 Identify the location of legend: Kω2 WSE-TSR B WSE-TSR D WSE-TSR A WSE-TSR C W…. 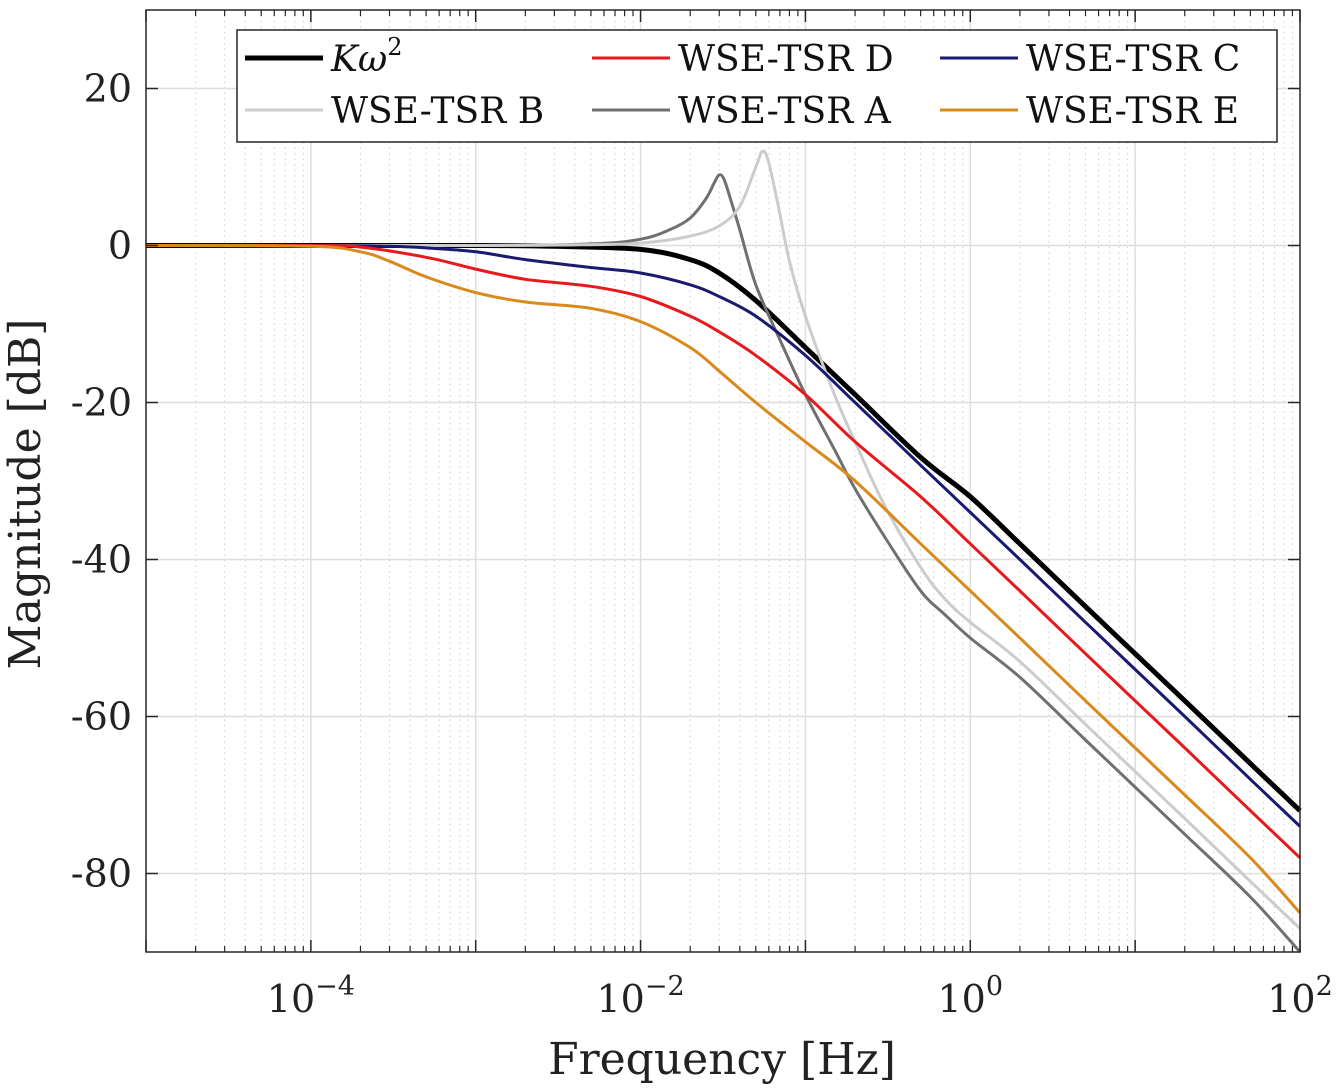
(757, 86).